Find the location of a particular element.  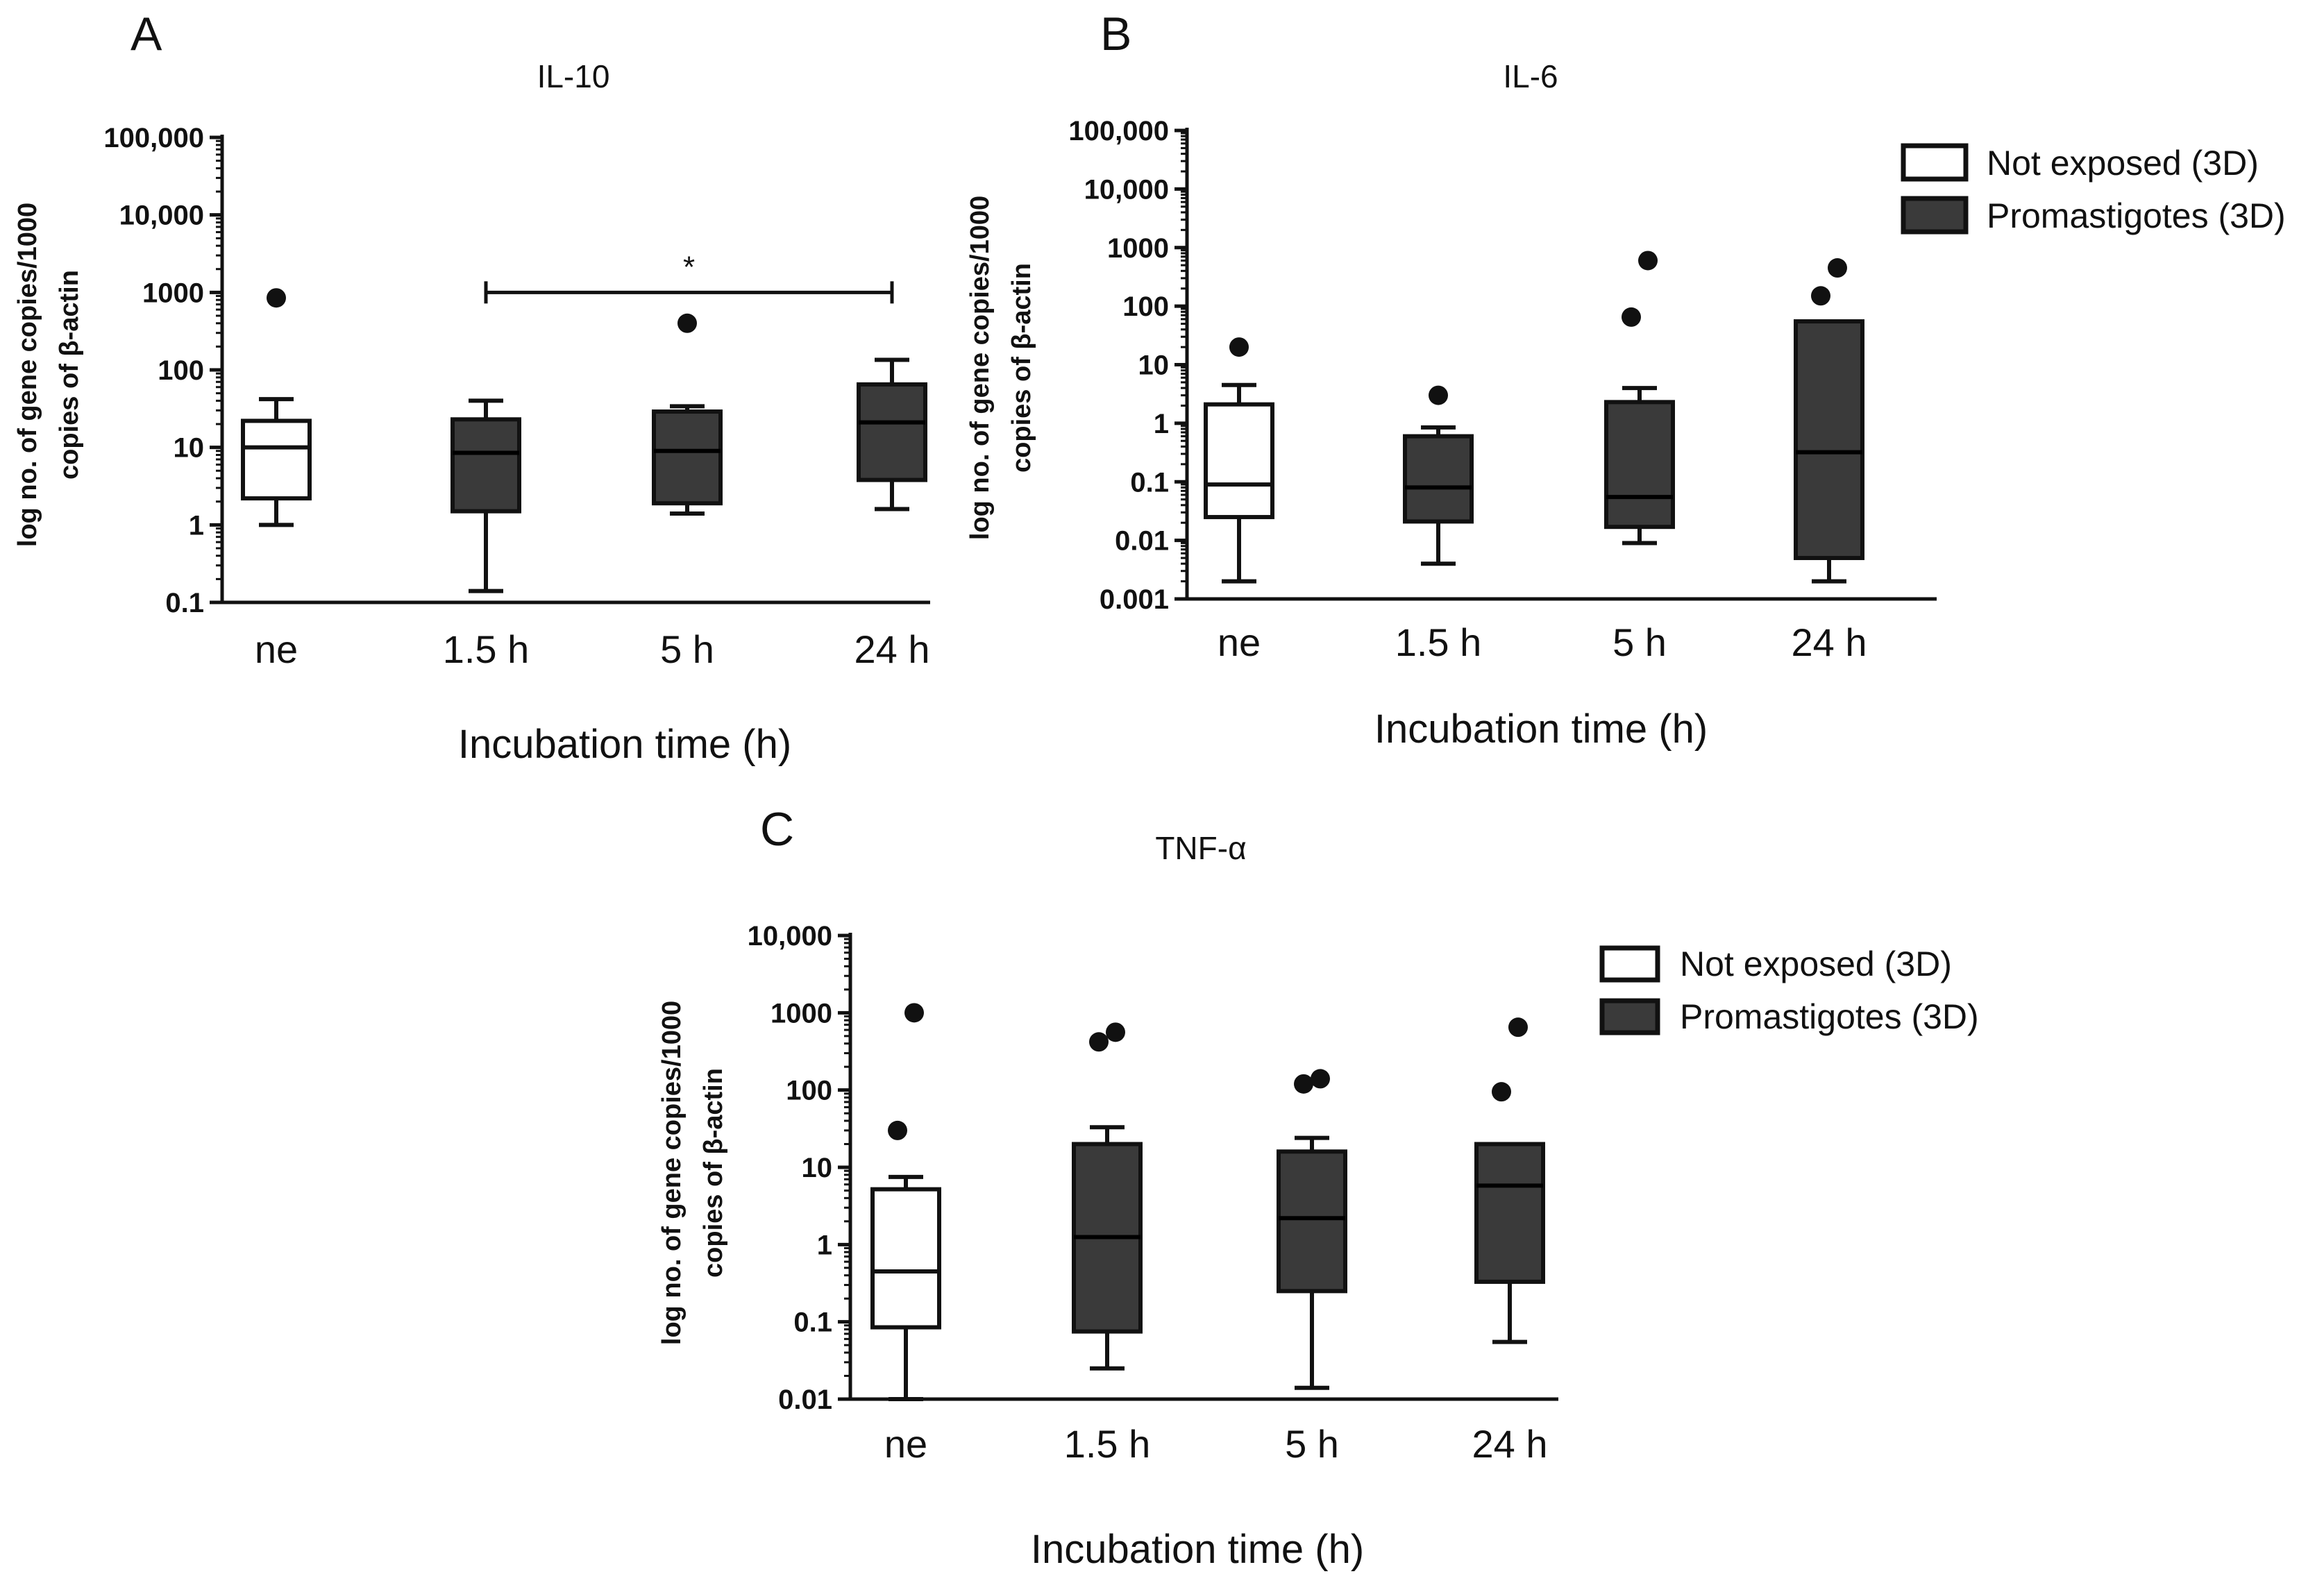

panel-letter: C is located at coordinates (777, 829).